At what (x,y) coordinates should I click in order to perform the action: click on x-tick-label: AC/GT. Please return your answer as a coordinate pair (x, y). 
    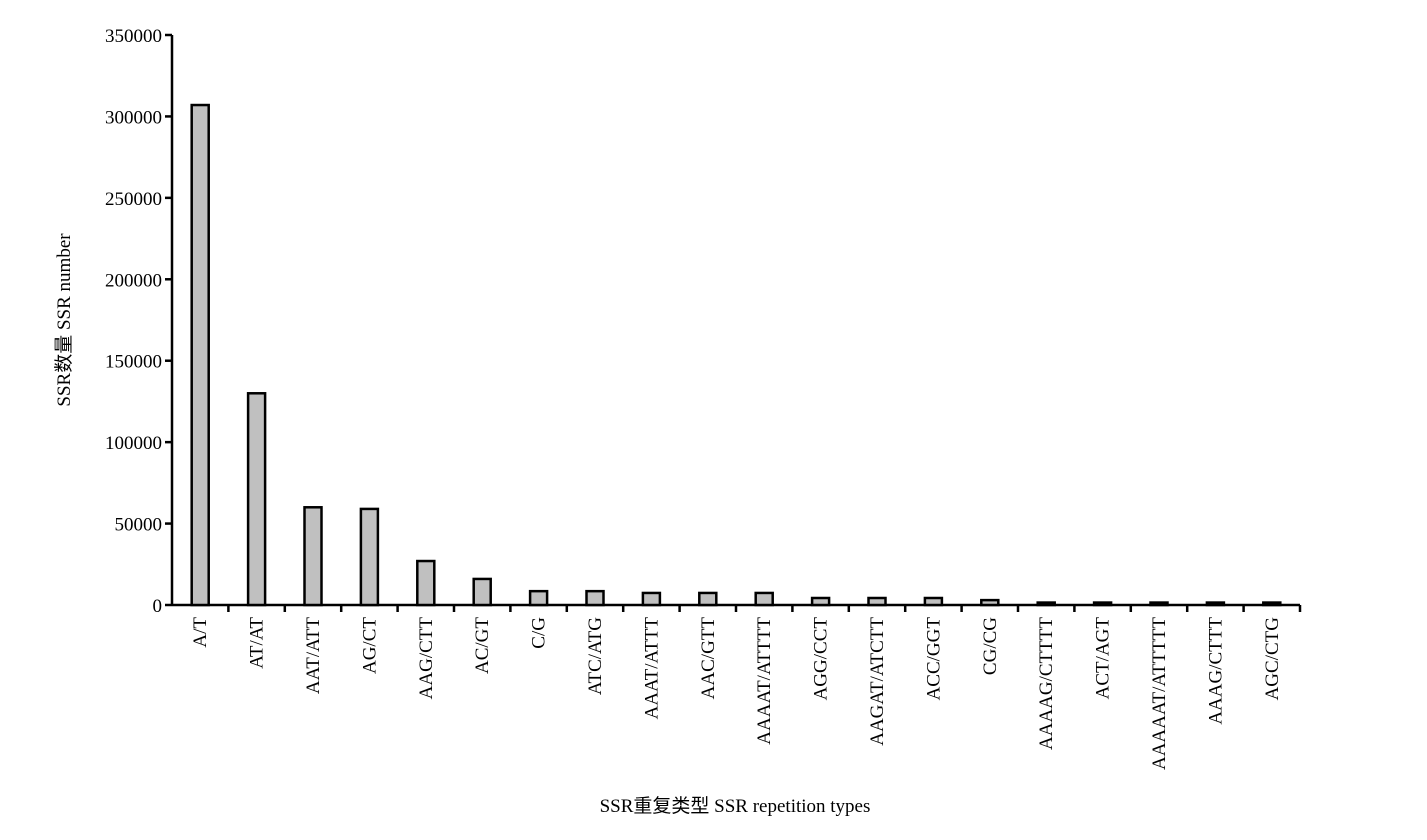
    Looking at the image, I should click on (482, 645).